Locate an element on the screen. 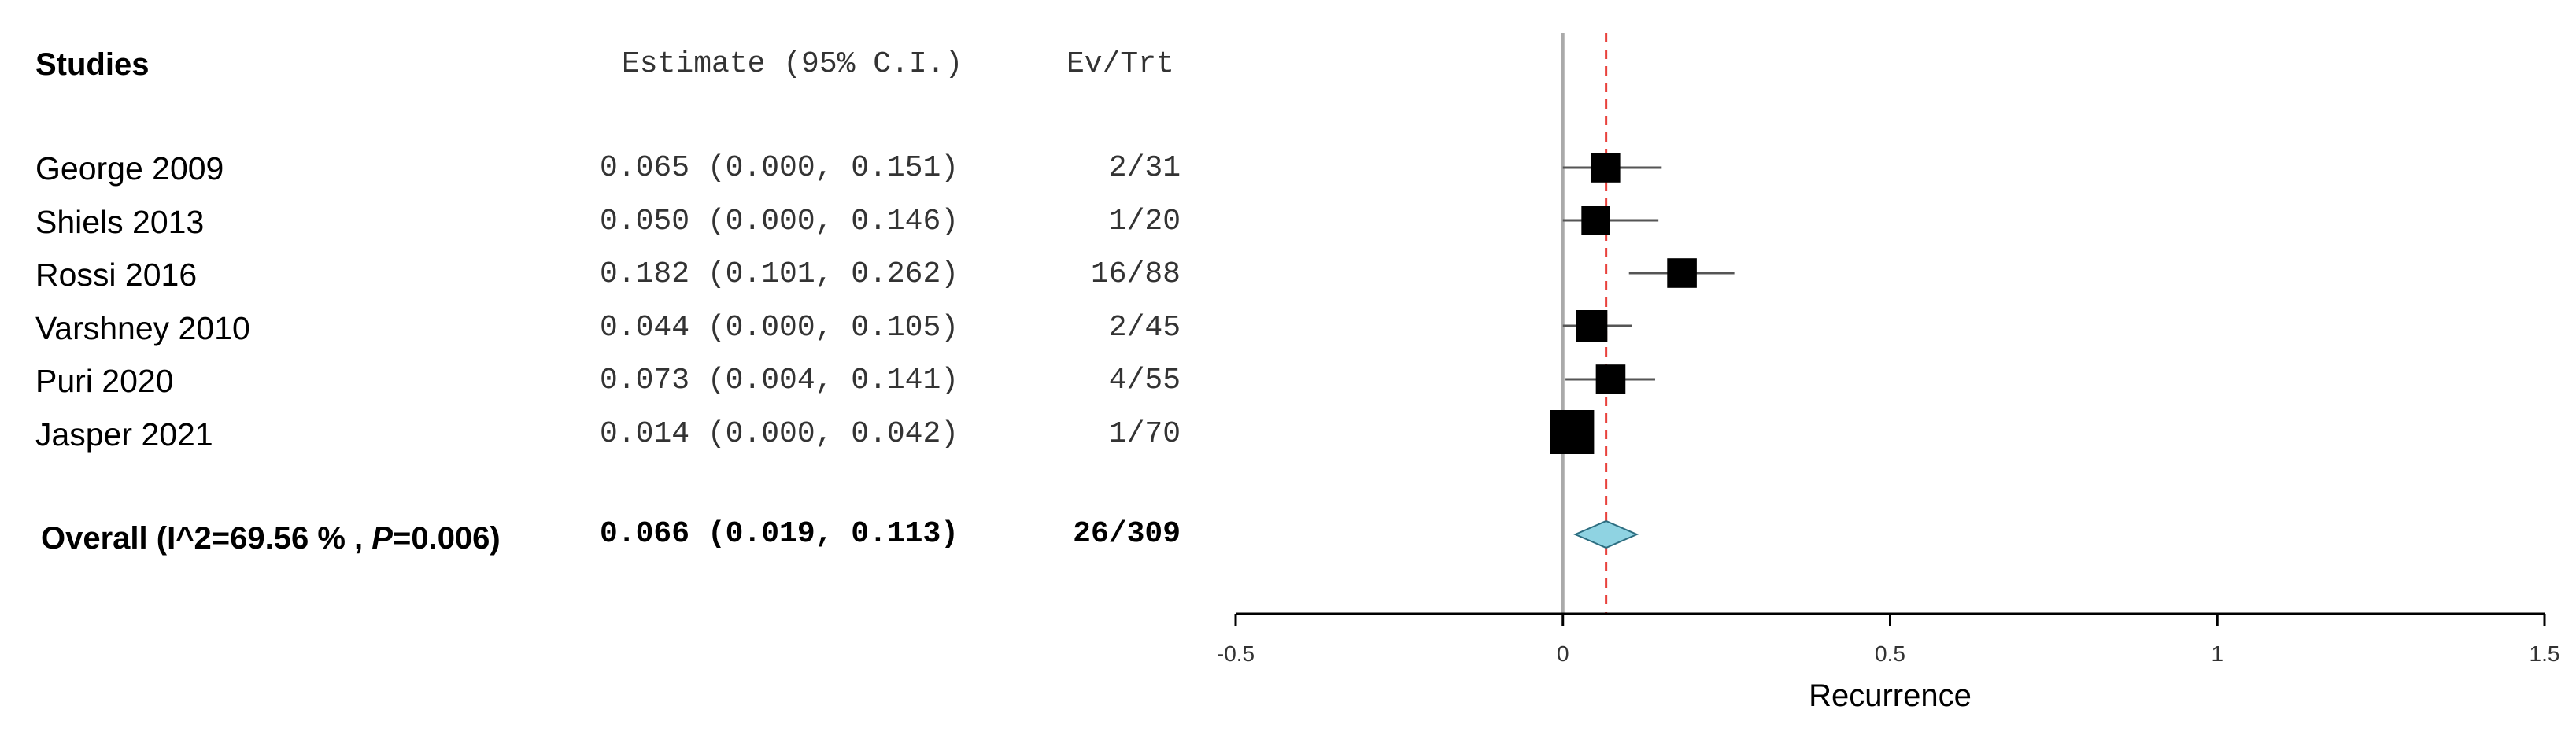  overall-diamond is located at coordinates (1606, 534).